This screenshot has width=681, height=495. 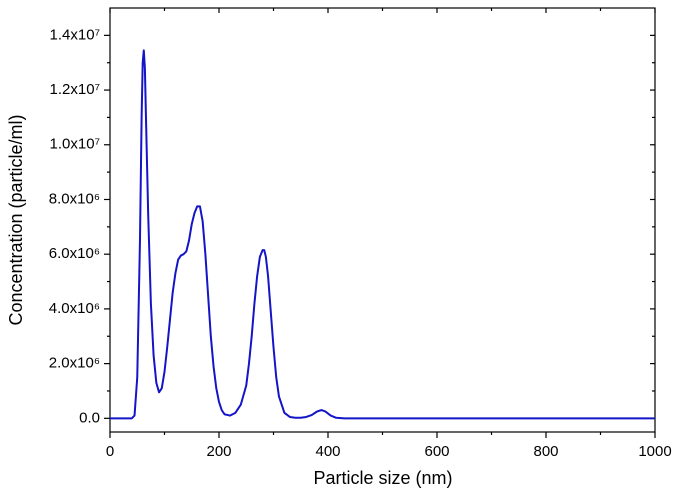 What do you see at coordinates (654, 451) in the screenshot?
I see `x-tick-label: 1000` at bounding box center [654, 451].